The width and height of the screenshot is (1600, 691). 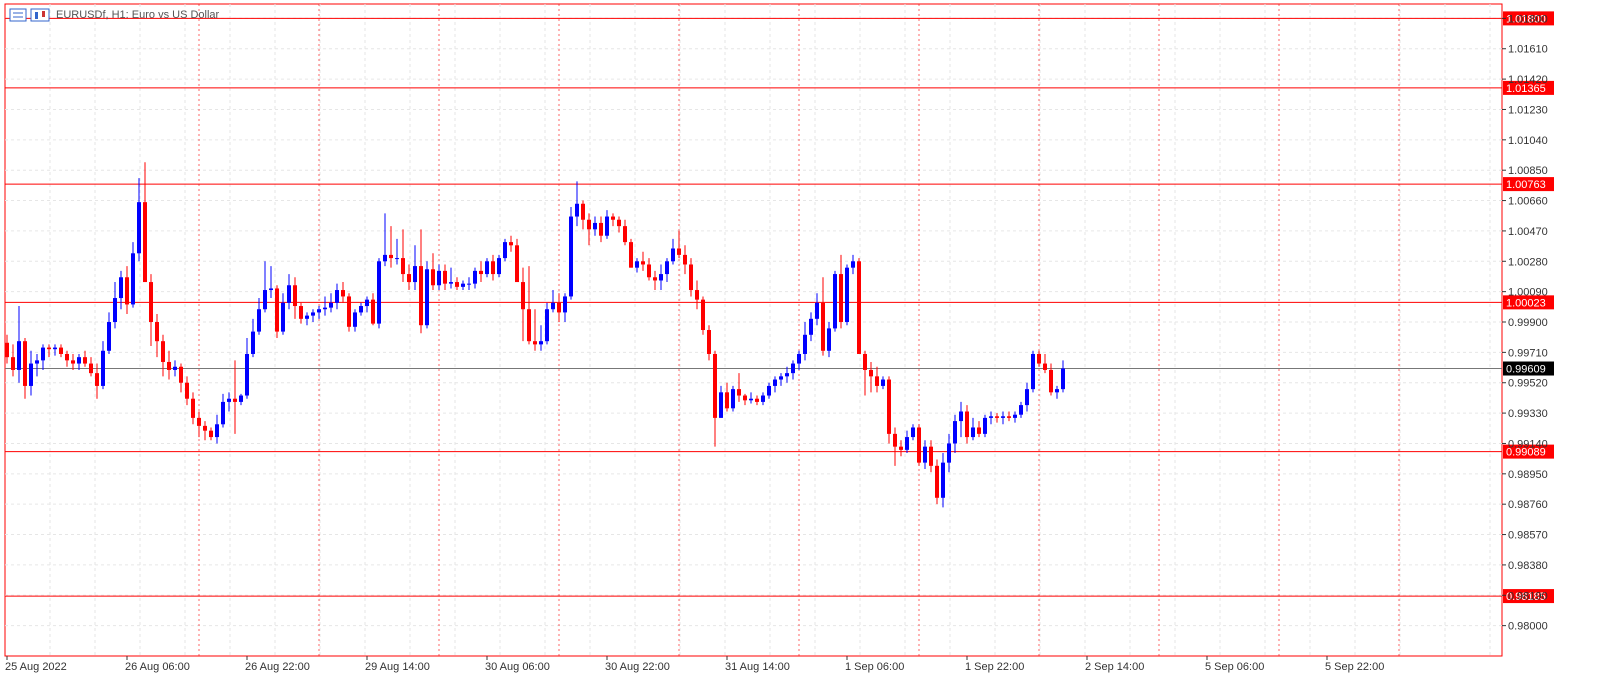 I want to click on y-tick-label: 1.01610, so click(x=1528, y=50).